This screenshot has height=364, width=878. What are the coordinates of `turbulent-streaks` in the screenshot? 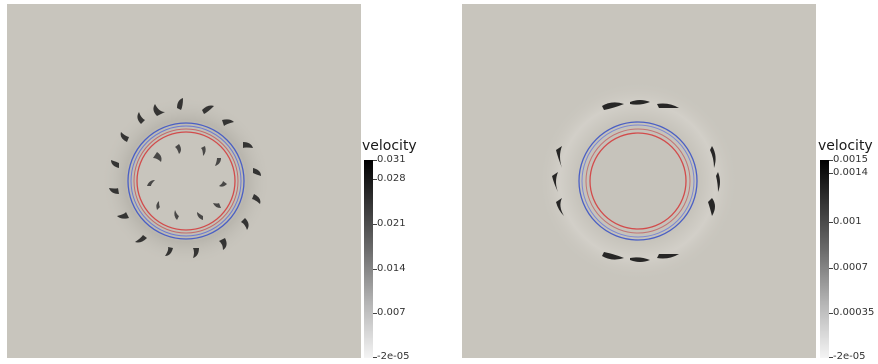 It's located at (636, 181).